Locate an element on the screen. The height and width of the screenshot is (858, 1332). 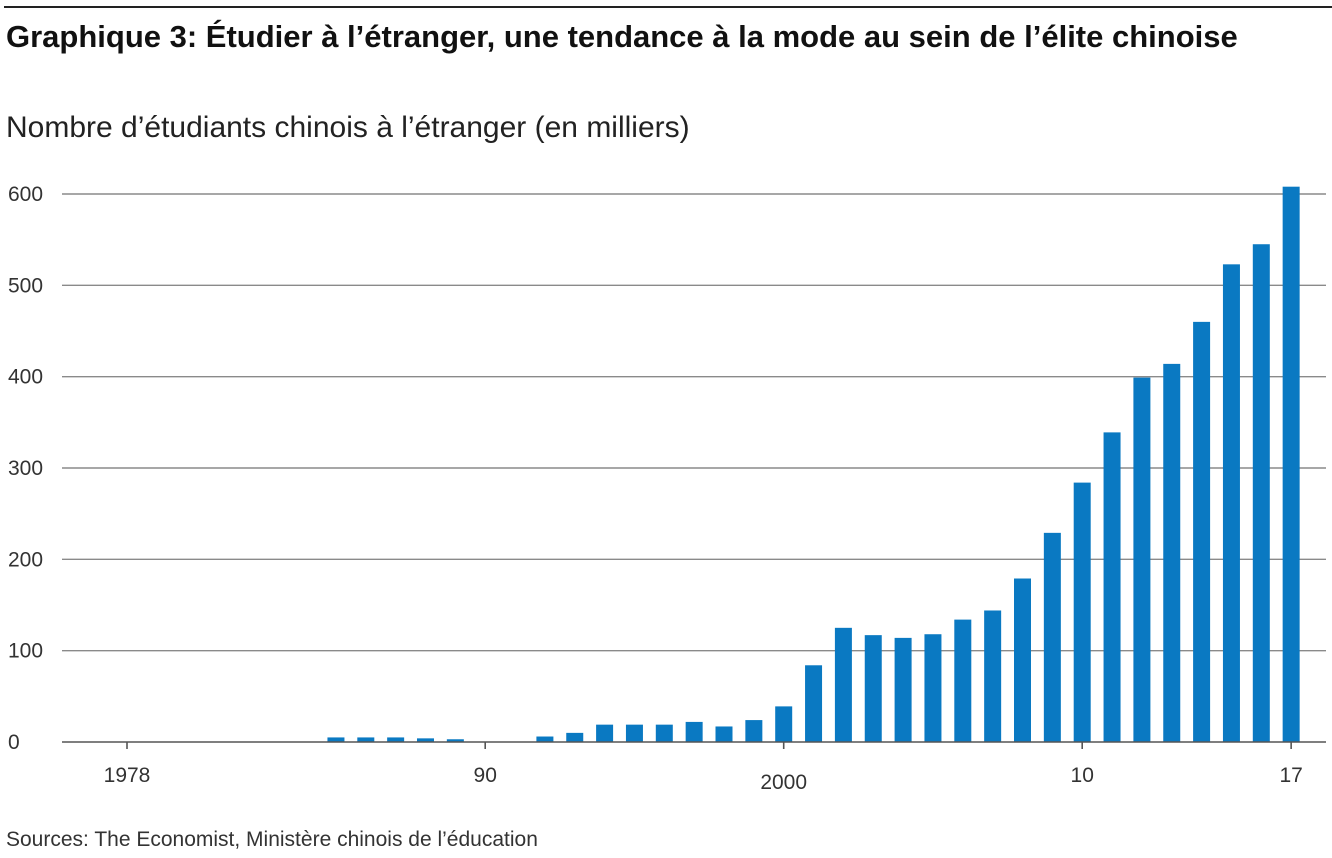
x-tick-label: 90 is located at coordinates (485, 775).